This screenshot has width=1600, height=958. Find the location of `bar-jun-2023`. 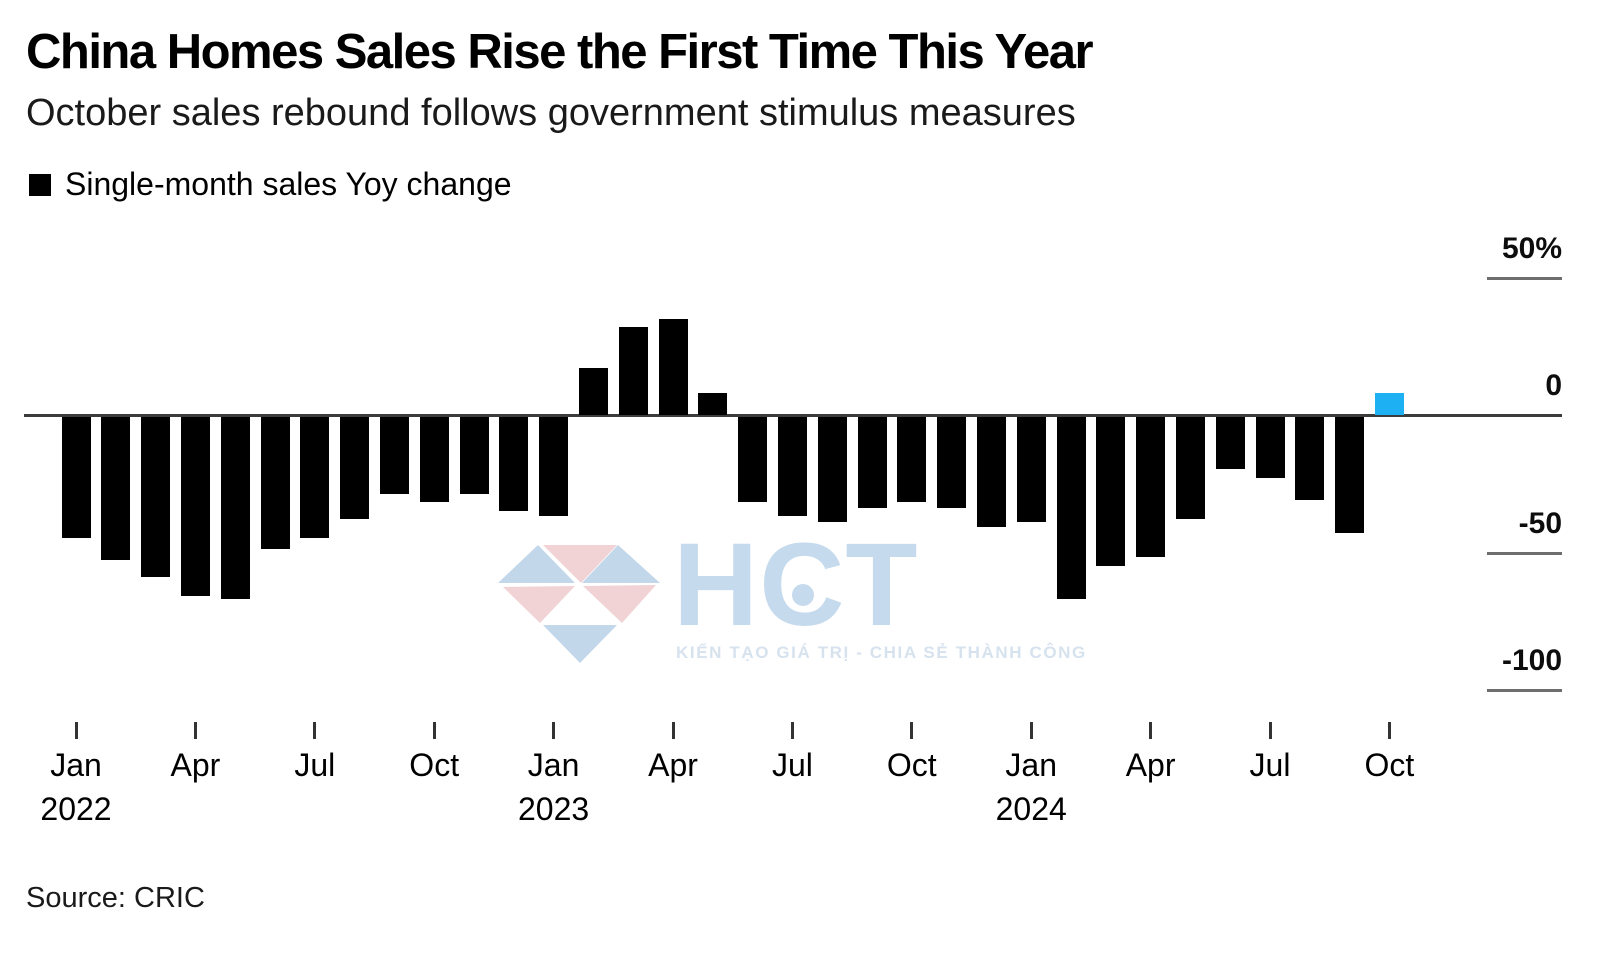

bar-jun-2023 is located at coordinates (753, 460).